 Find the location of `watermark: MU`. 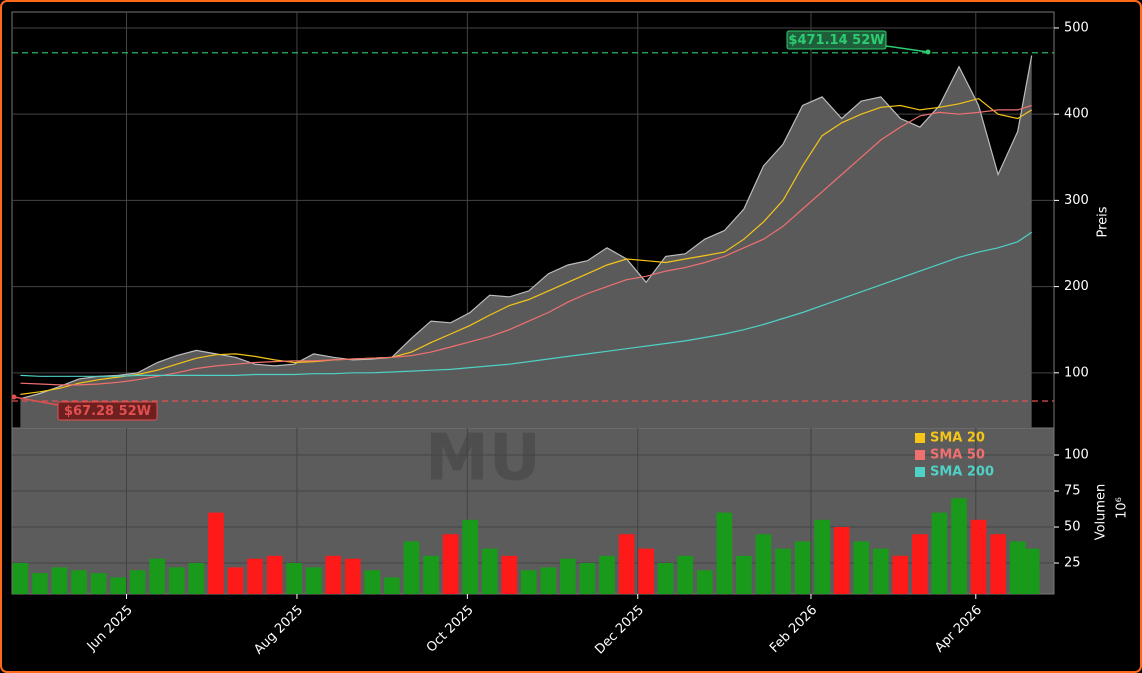

watermark: MU is located at coordinates (483, 459).